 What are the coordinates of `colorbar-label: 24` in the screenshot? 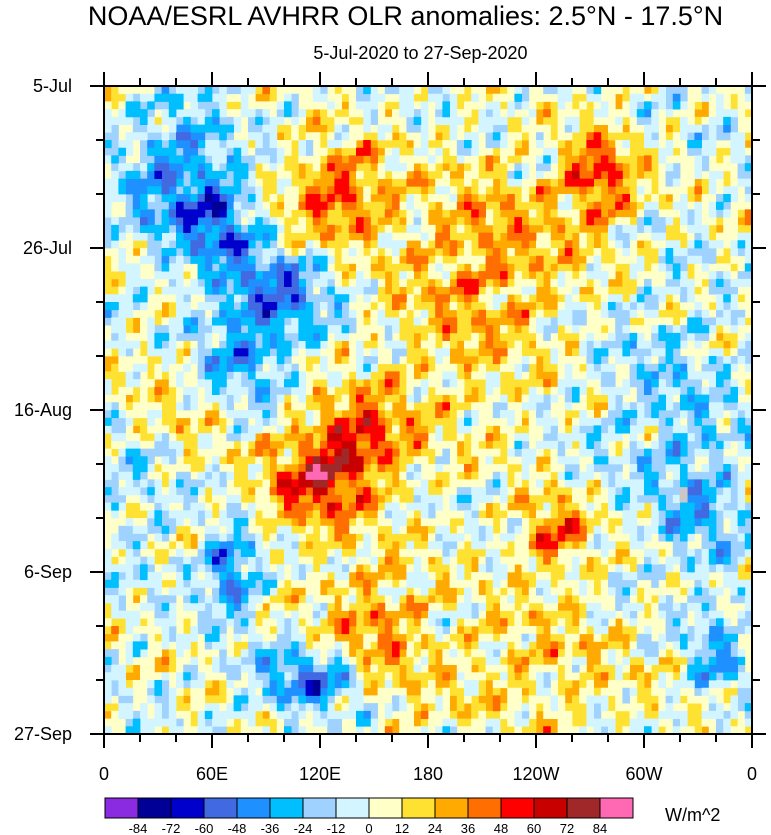 It's located at (435, 828).